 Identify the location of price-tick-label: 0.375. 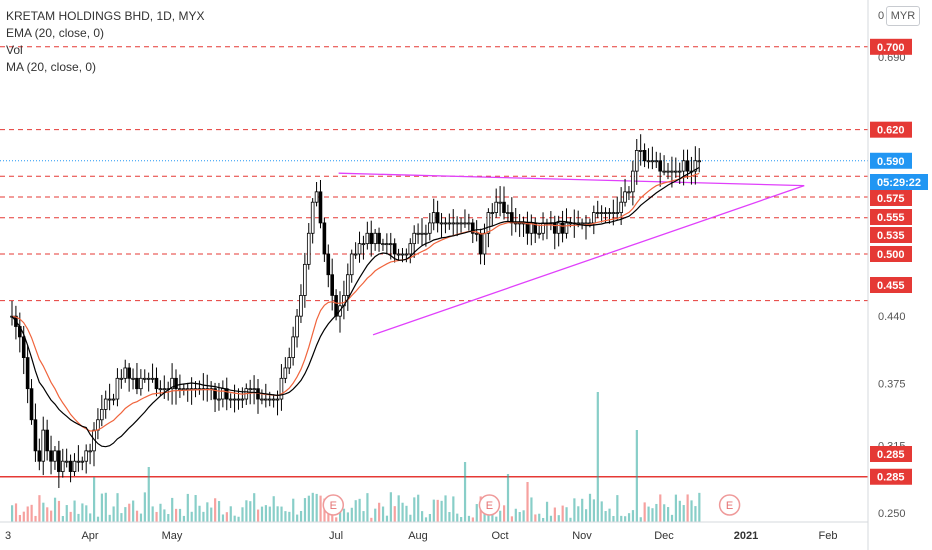
(892, 385).